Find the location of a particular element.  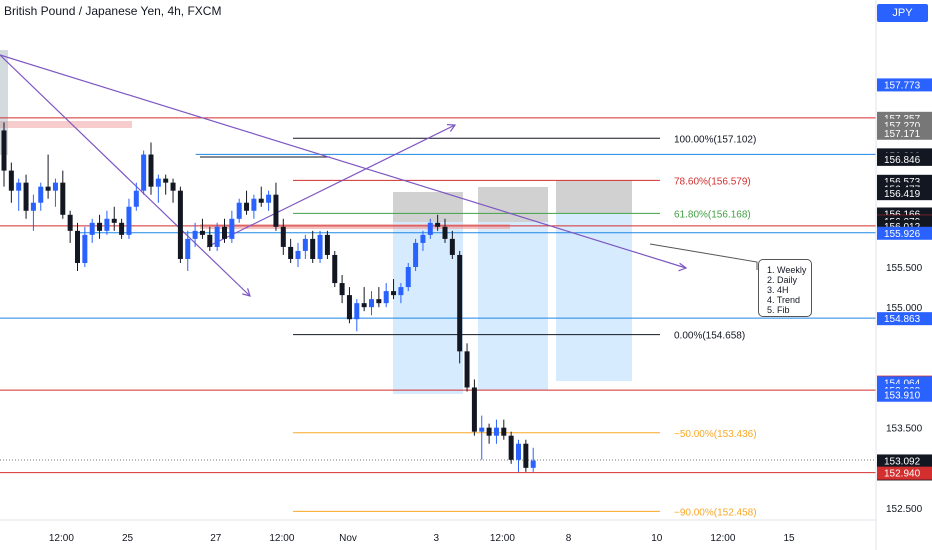

notes-box: 1. Weekly 2. Daily 3. 4H 4. Trend 5. Fib is located at coordinates (785, 288).